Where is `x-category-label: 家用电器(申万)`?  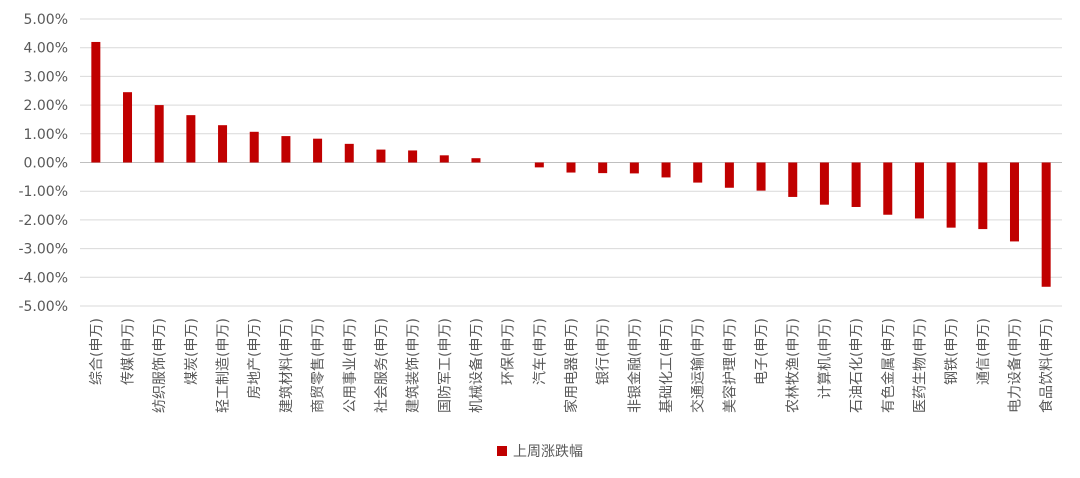 x-category-label: 家用电器(申万) is located at coordinates (571, 365).